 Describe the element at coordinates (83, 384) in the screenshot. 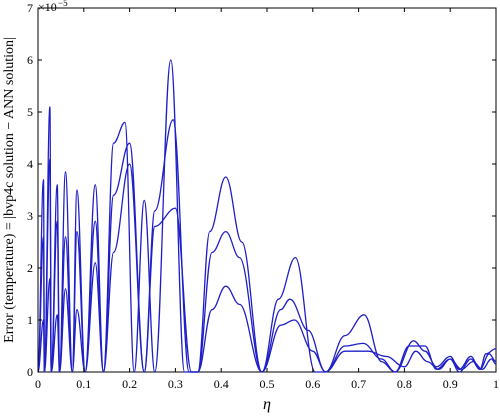

I see `x-tick-label: 0.1` at that location.